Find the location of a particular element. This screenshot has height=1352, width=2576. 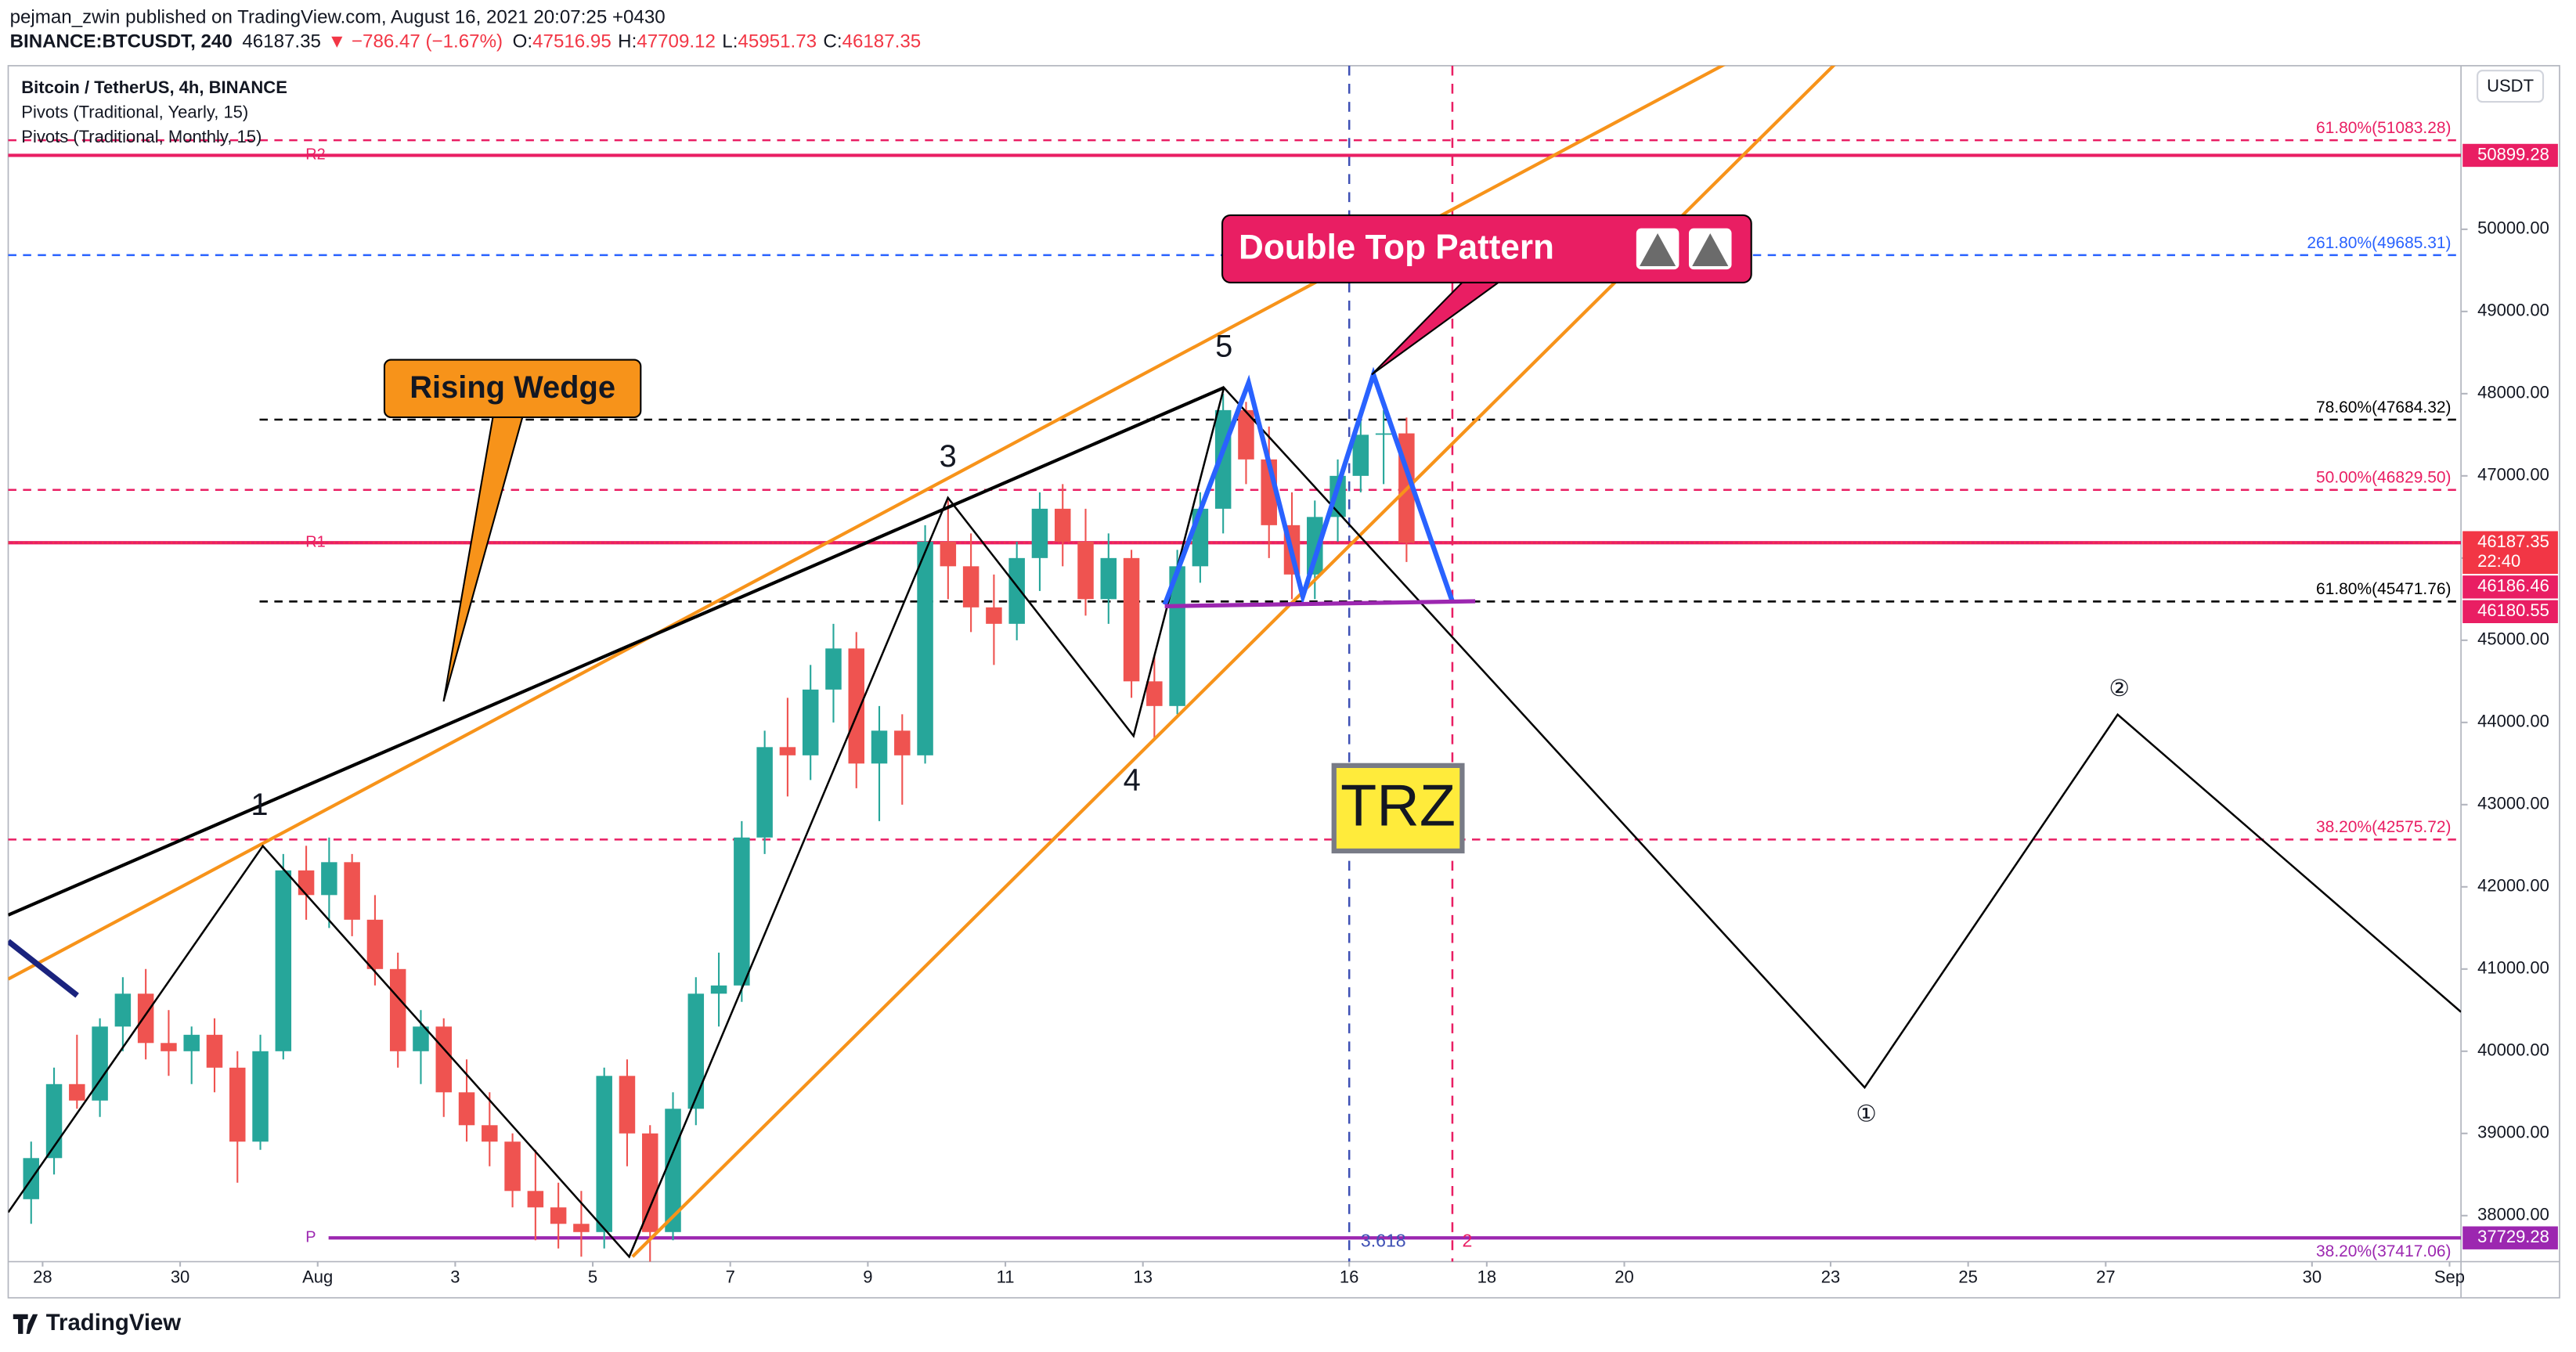

wave-label: 4 is located at coordinates (1133, 780).